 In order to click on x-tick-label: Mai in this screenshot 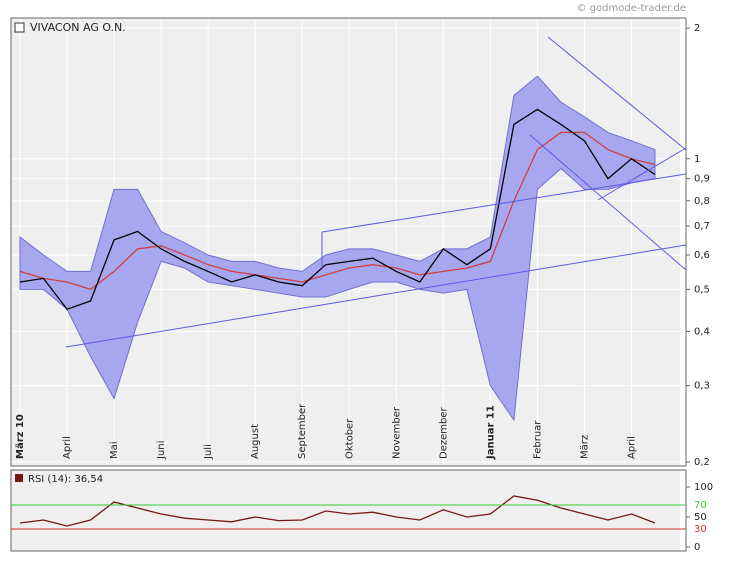, I will do `click(114, 450)`.